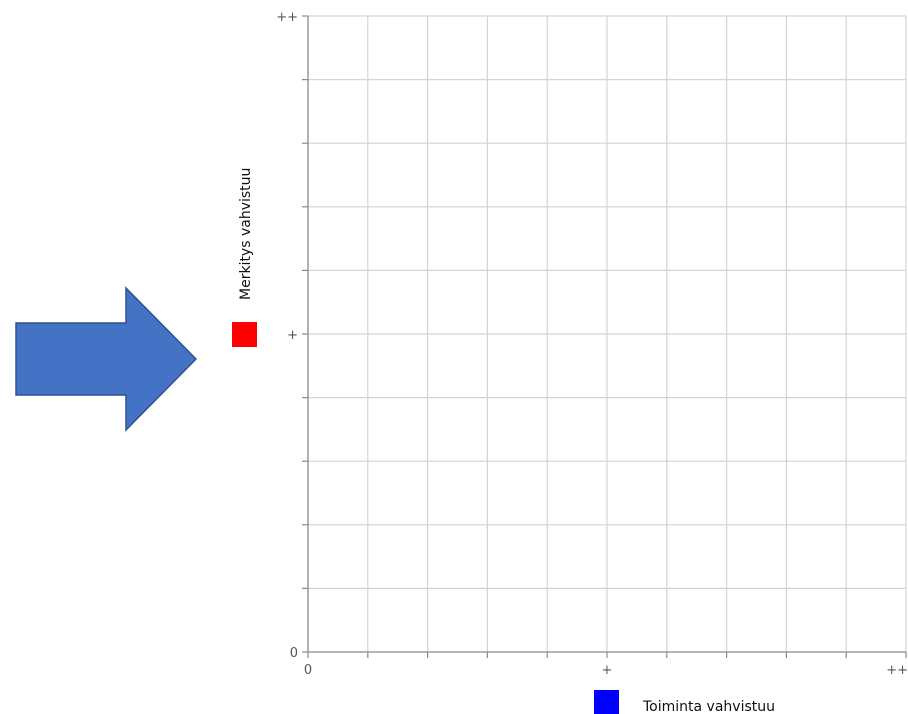 The width and height of the screenshot is (908, 714). I want to click on y-axis-marker, so click(244, 334).